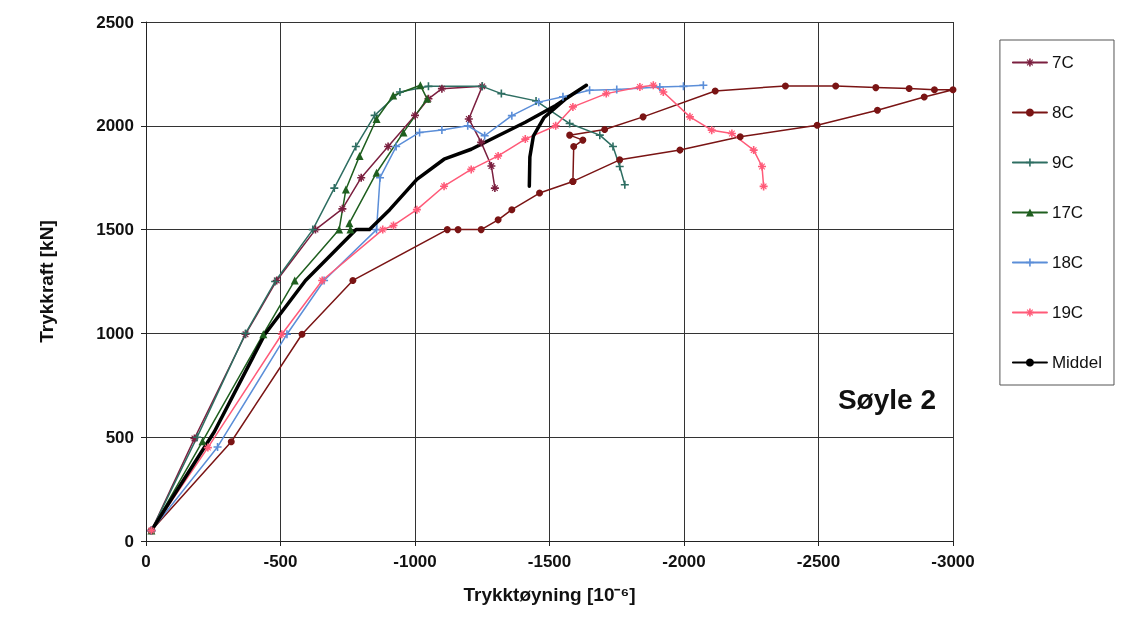  What do you see at coordinates (415, 561) in the screenshot?
I see `x-tick-label: -1000` at bounding box center [415, 561].